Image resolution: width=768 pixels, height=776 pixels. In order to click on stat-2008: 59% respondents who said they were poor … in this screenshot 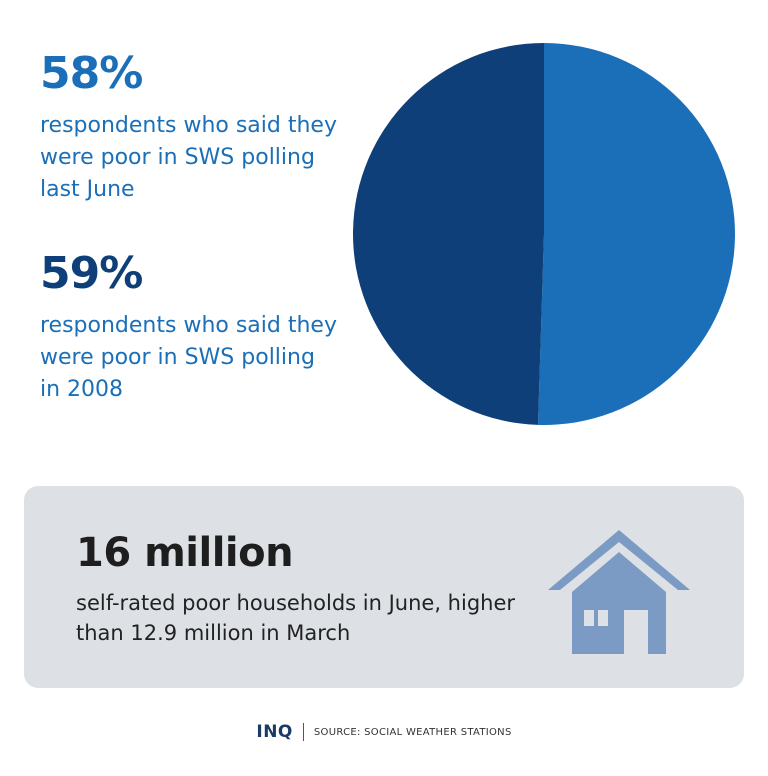, I will do `click(190, 329)`.